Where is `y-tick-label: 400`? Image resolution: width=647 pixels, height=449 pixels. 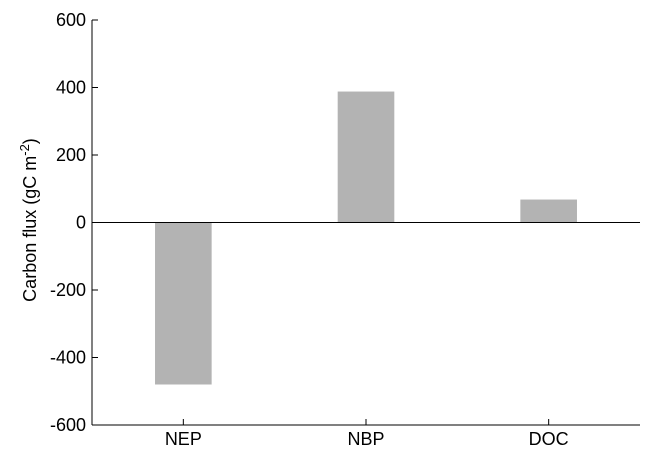
y-tick-label: 400 is located at coordinates (71, 88).